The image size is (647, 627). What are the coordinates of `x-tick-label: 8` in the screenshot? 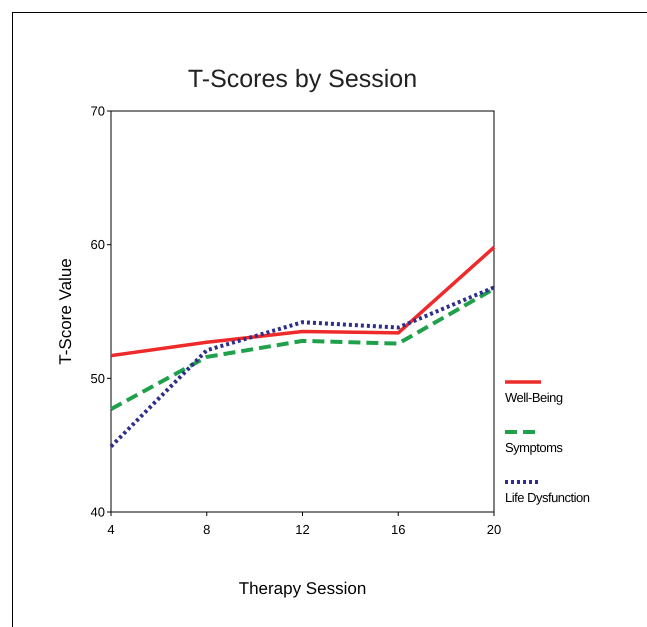 It's located at (206, 529).